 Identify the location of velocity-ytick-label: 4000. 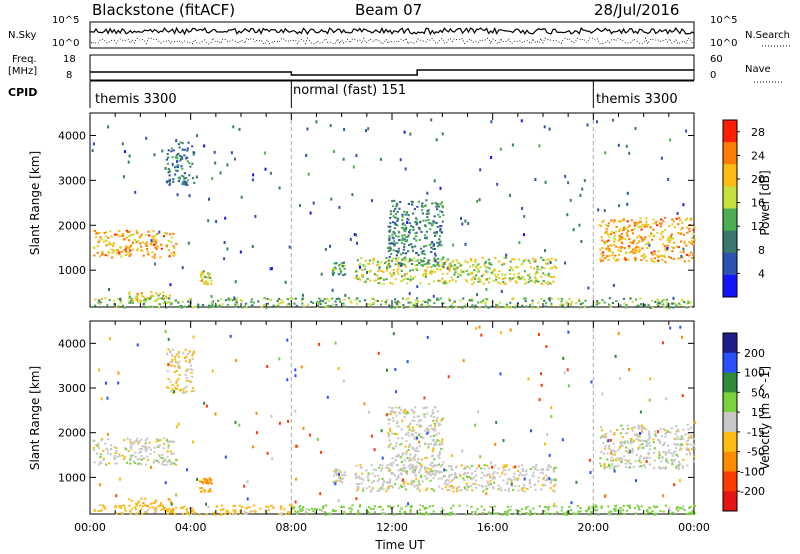
(72, 343).